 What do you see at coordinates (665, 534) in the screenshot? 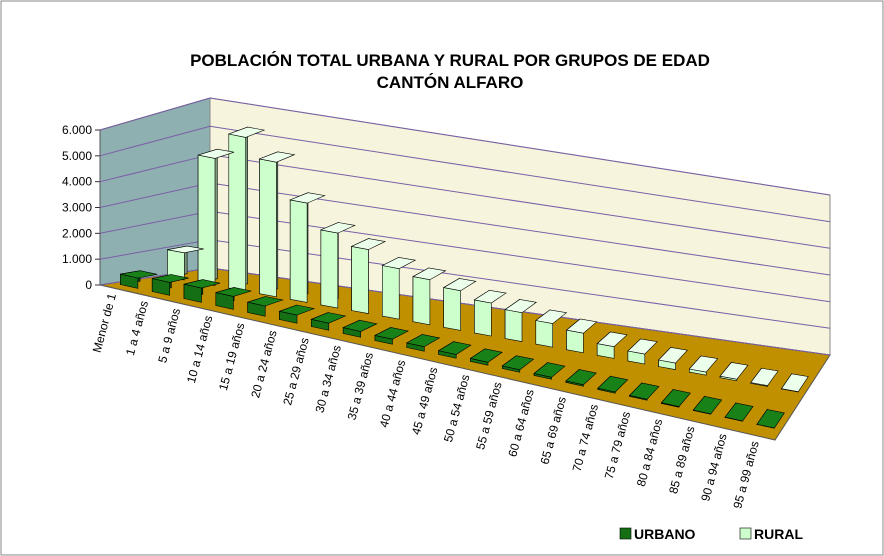
I see `legend-label: URBANO` at bounding box center [665, 534].